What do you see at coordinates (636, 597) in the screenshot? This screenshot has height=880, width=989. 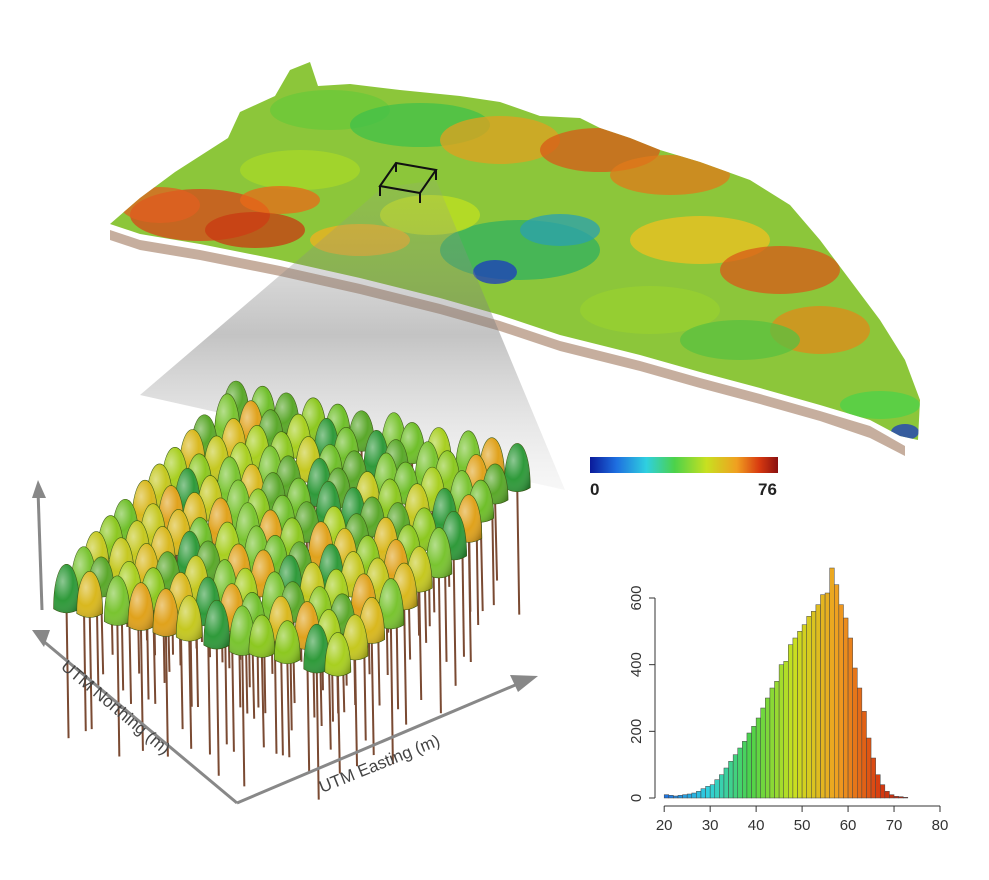 I see `y-tick-label: 600` at bounding box center [636, 597].